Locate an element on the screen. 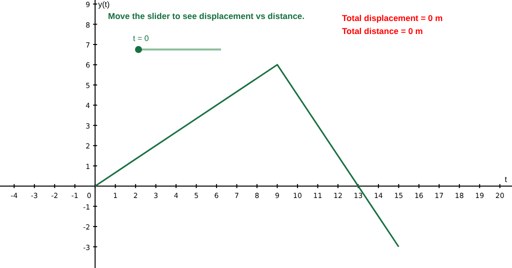 This screenshot has height=268, width=512. annotation: Total distance = 0 m is located at coordinates (382, 31).